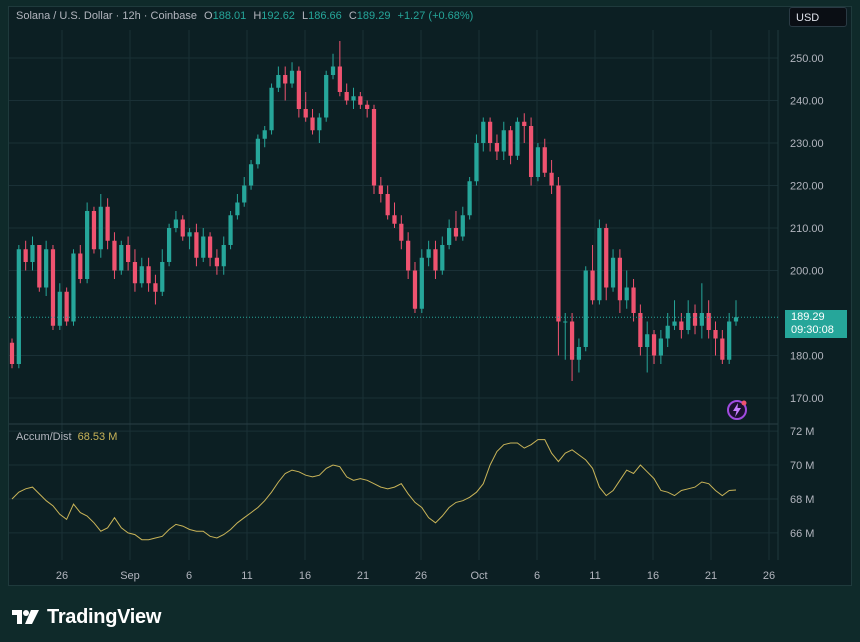 The height and width of the screenshot is (642, 860). I want to click on tradingview-logo-icon, so click(25, 617).